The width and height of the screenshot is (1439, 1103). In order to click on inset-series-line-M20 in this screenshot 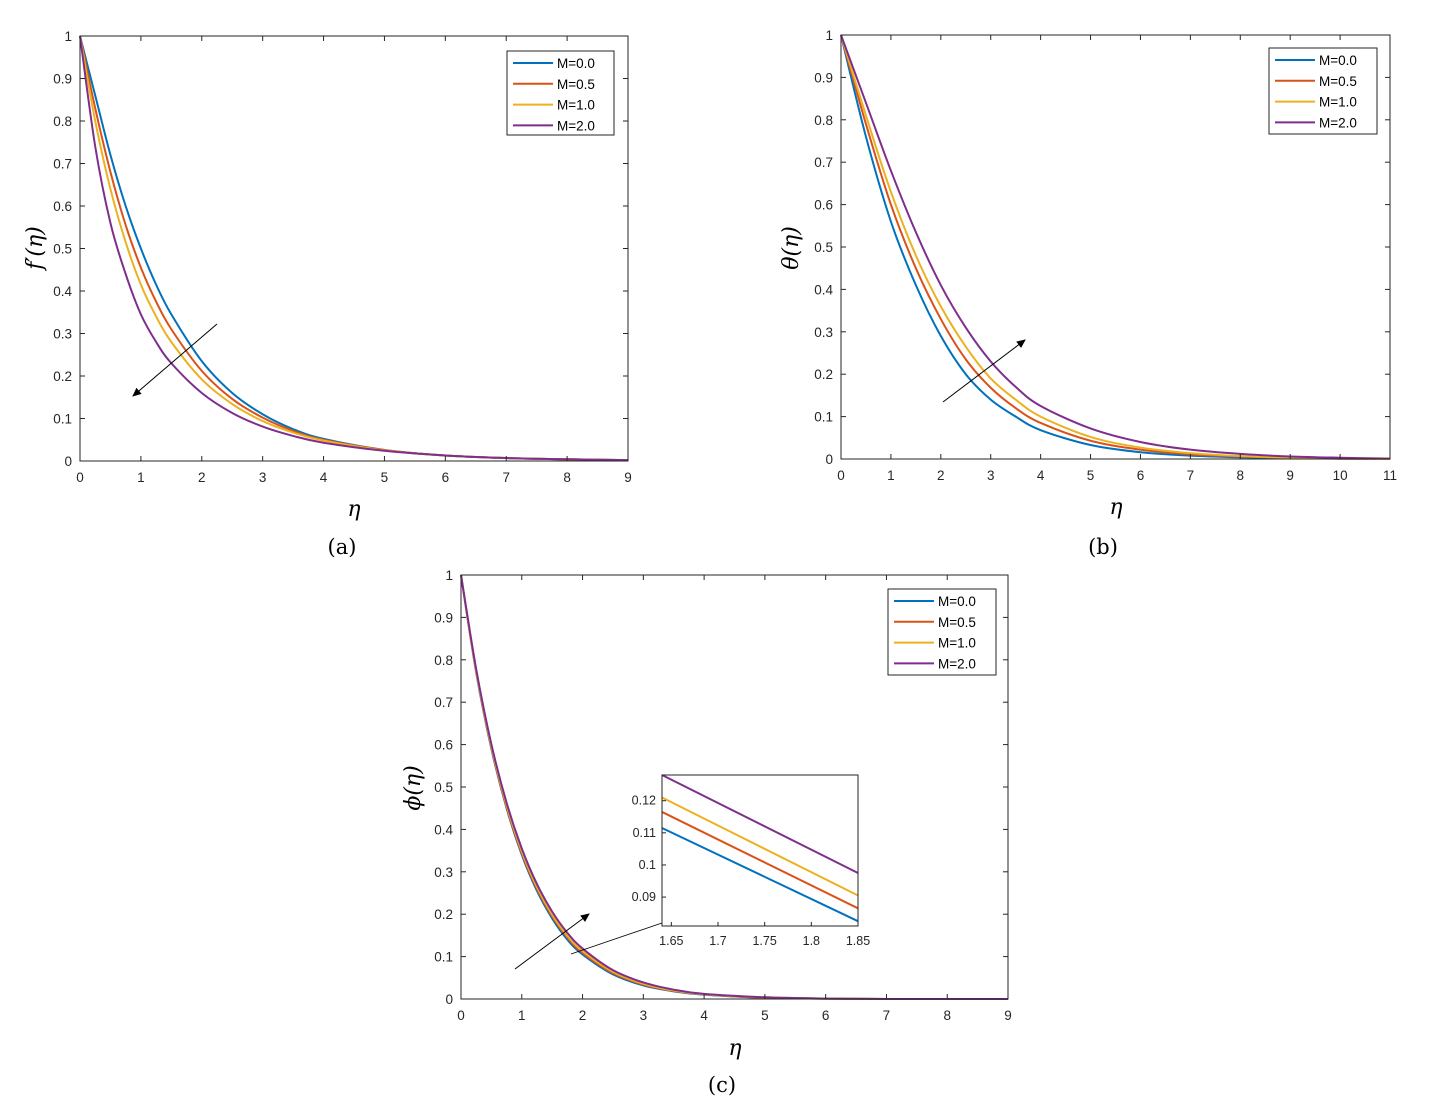, I will do `click(760, 824)`.